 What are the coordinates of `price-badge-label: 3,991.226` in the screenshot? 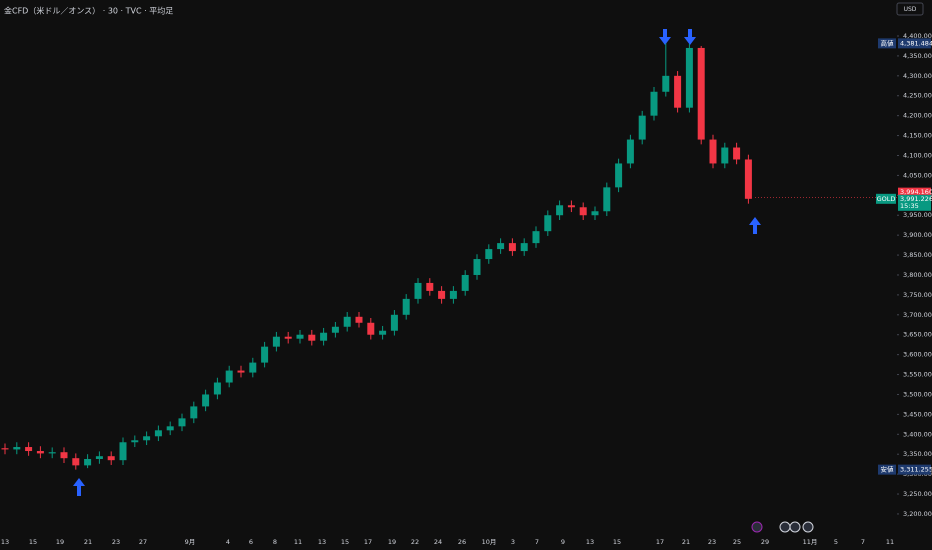 It's located at (916, 199).